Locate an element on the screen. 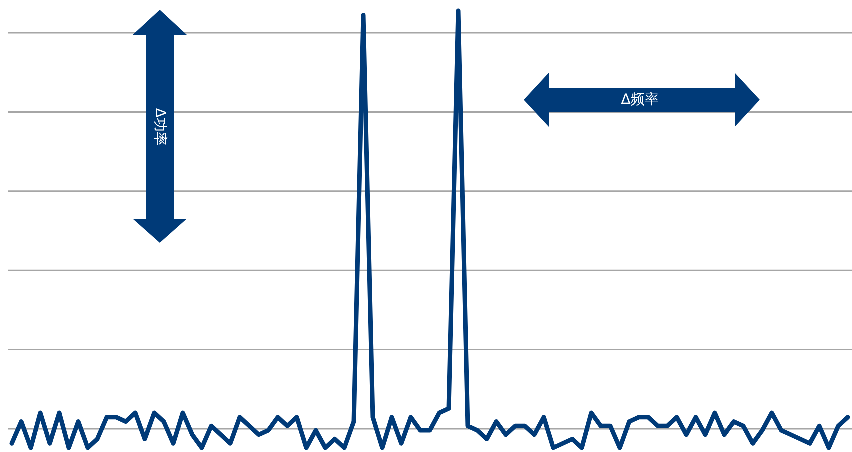  annotation: Δ功率 is located at coordinates (160, 127).